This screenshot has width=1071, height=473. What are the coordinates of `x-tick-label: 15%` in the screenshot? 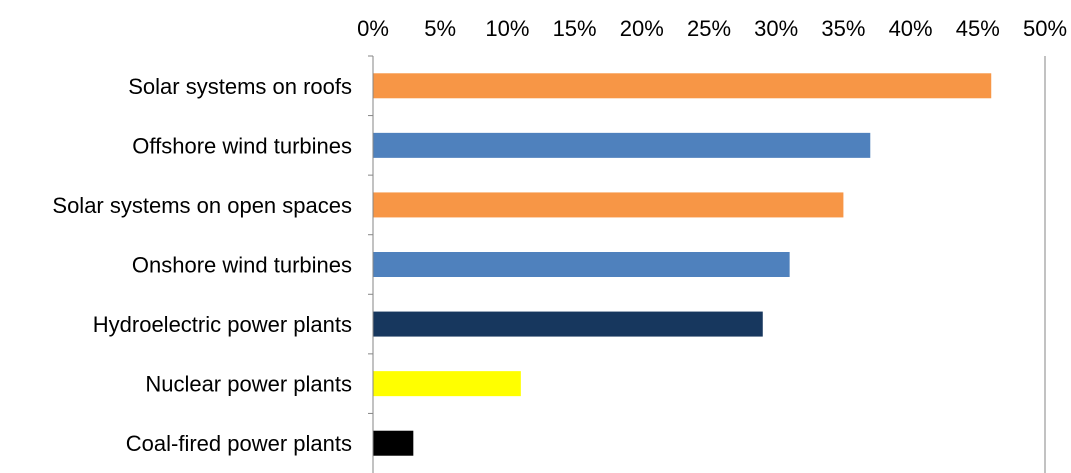 It's located at (575, 28).